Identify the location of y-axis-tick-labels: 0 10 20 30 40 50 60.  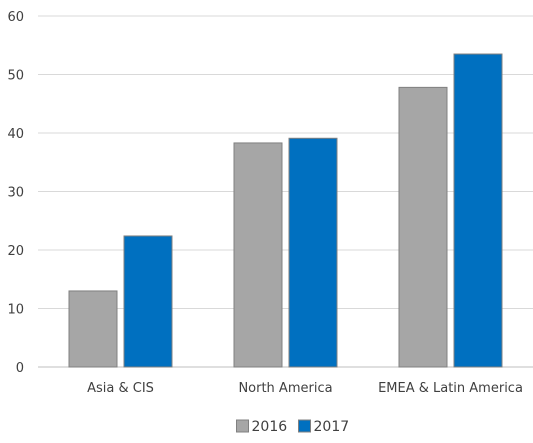
(15, 193).